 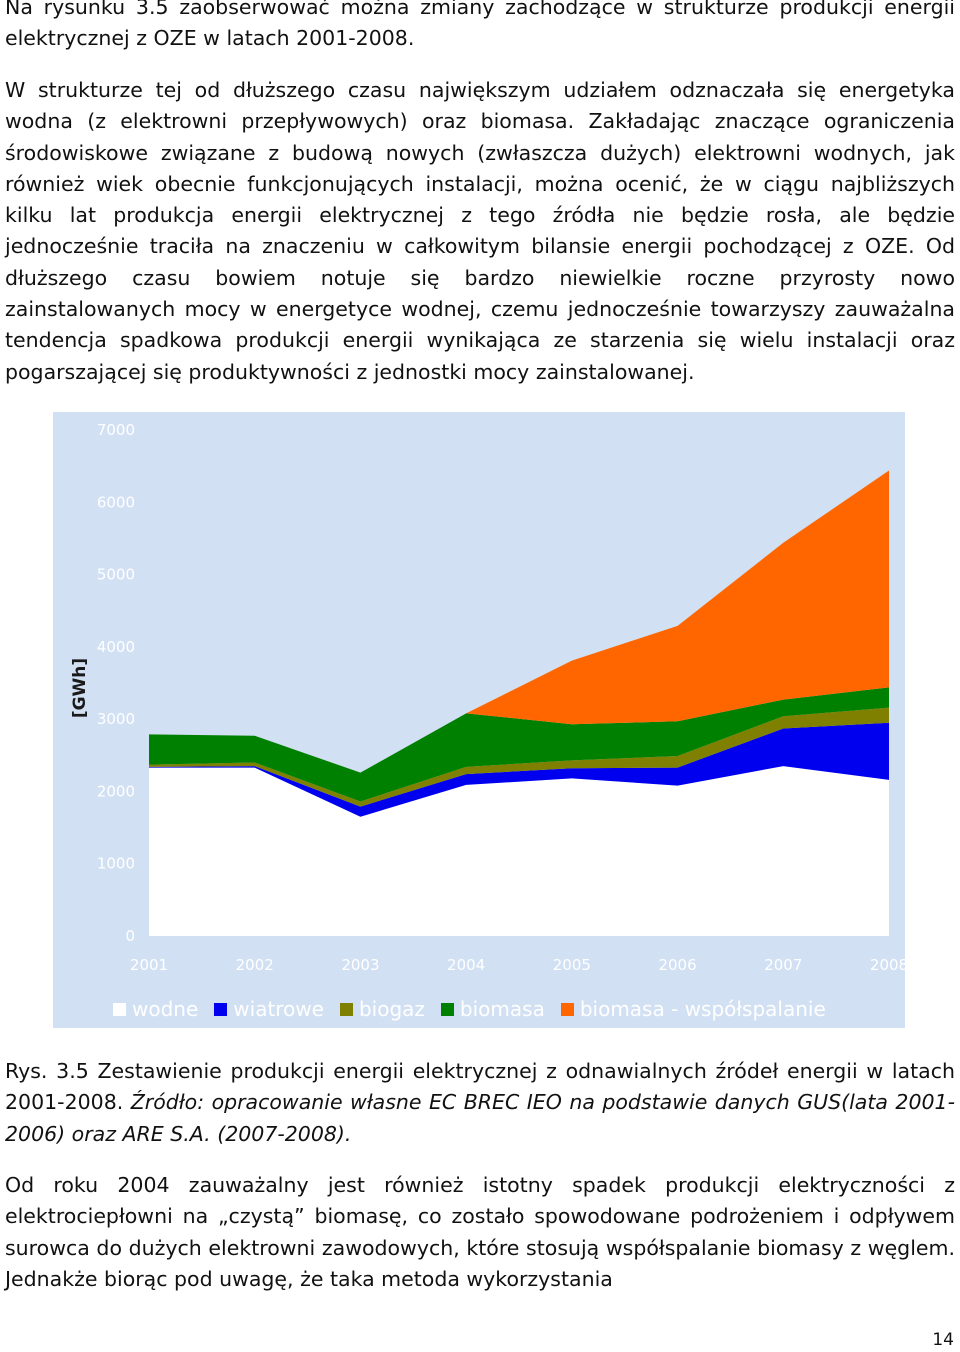 I want to click on legend-item: biogaz, so click(x=382, y=1009).